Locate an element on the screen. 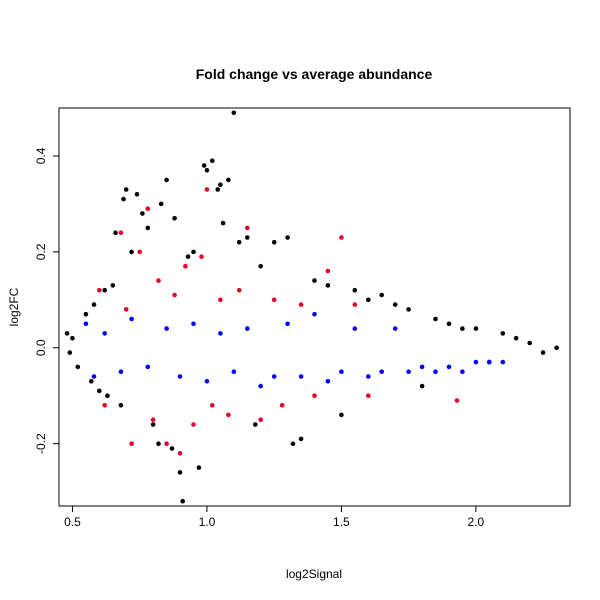 The image size is (600, 600). x-axis-label: log2Signal is located at coordinates (314, 574).